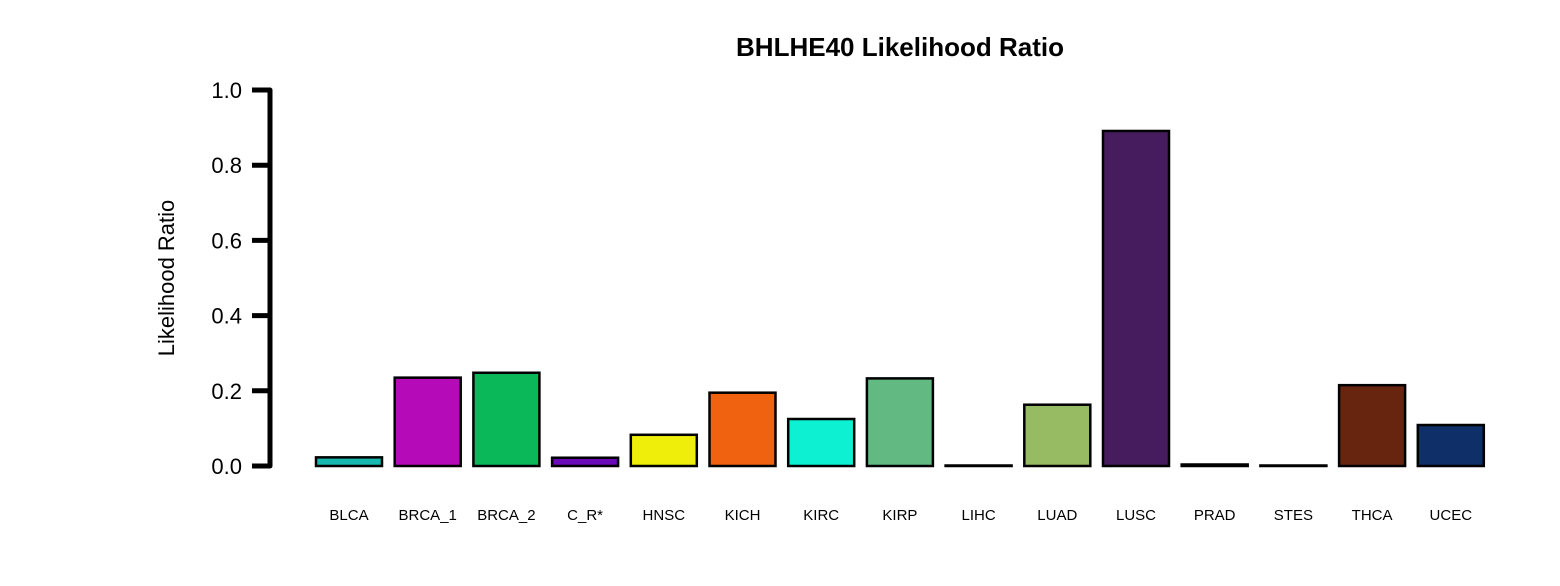 The height and width of the screenshot is (586, 1560). I want to click on x-tick-label: STES, so click(1293, 515).